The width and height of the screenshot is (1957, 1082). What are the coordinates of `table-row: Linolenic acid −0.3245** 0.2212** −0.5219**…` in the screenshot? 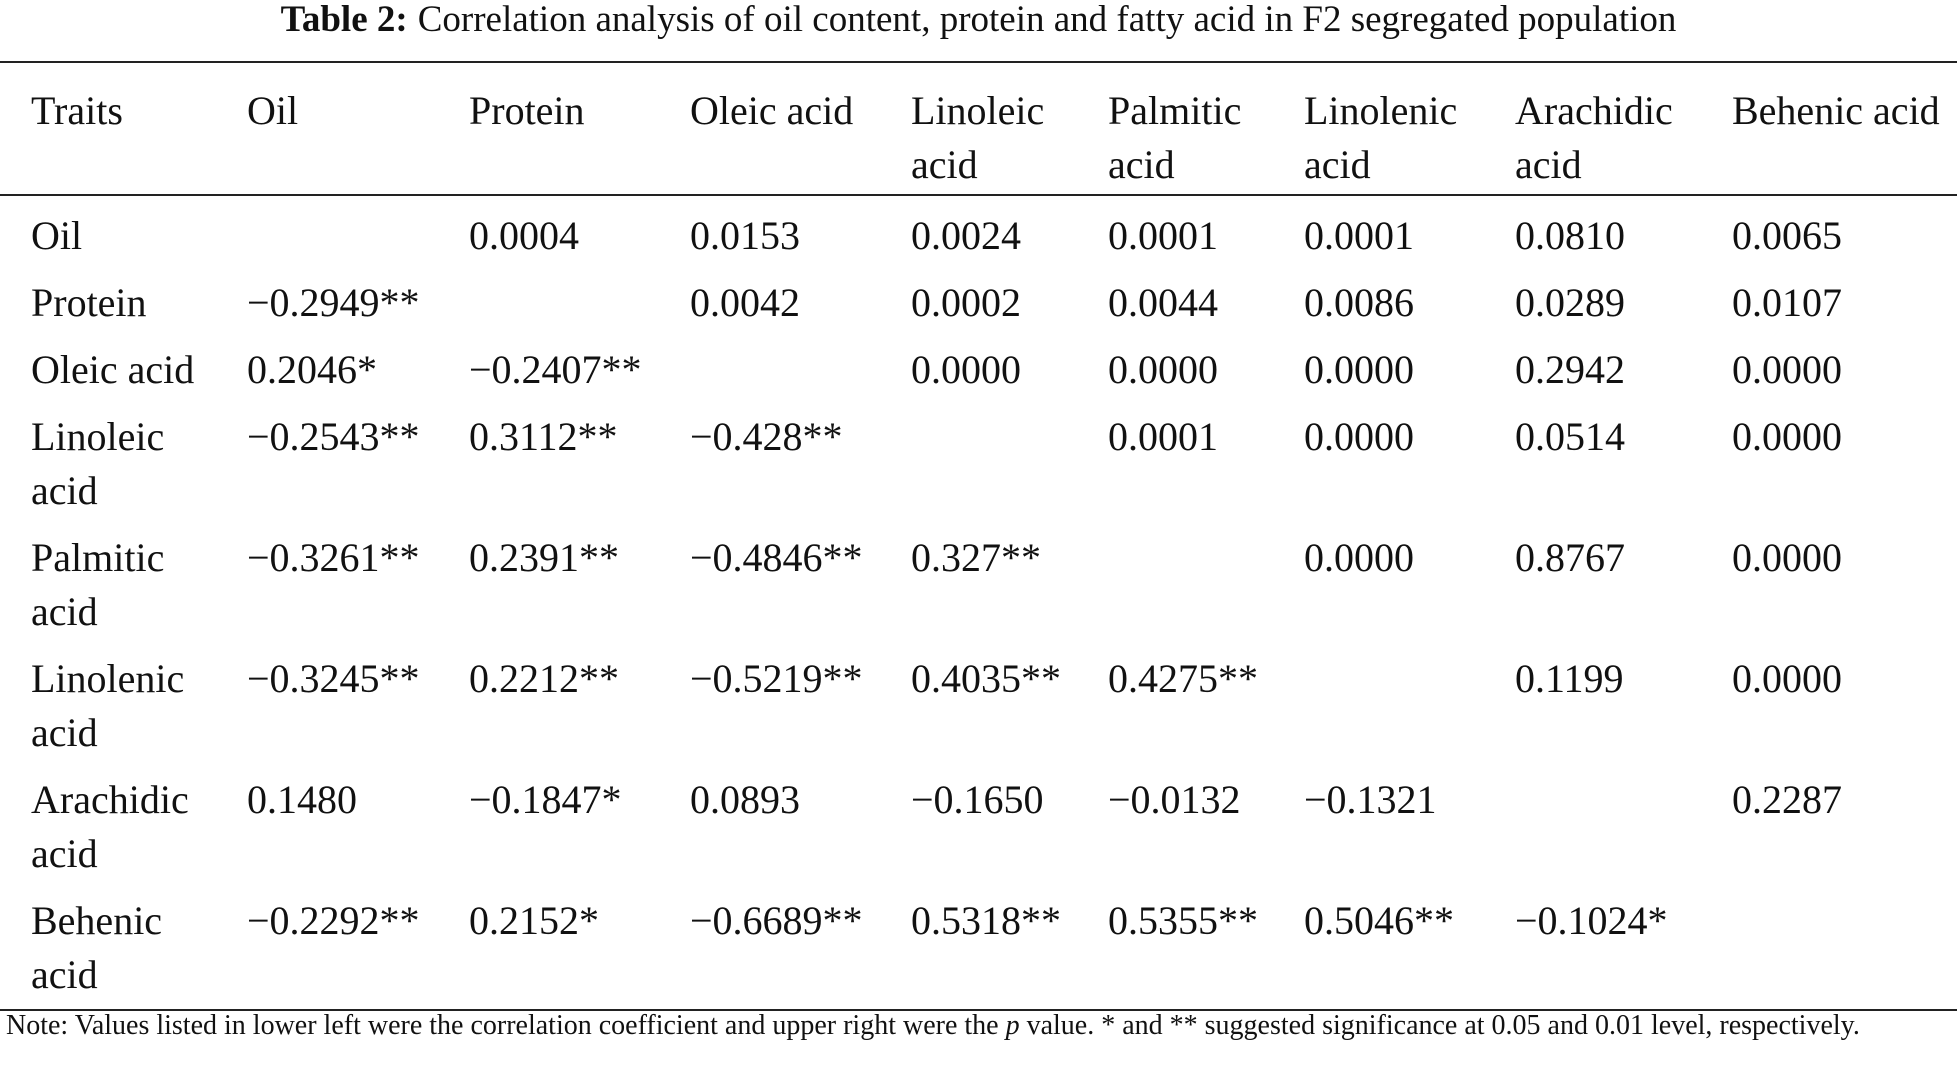 It's located at (978, 706).